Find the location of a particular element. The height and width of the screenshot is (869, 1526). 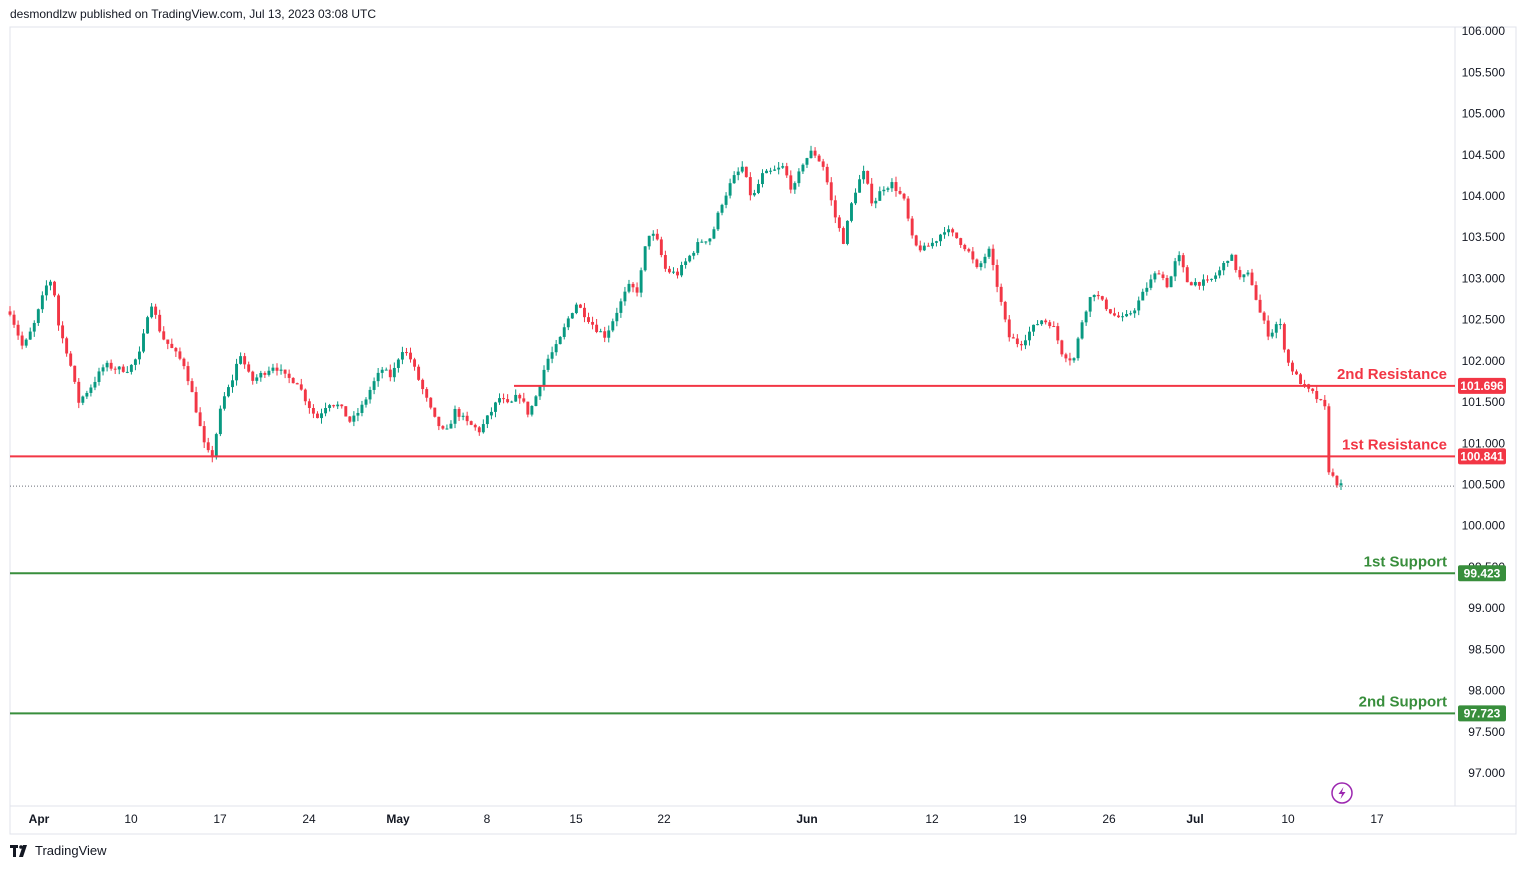

x-tick-label: 15 is located at coordinates (576, 819).